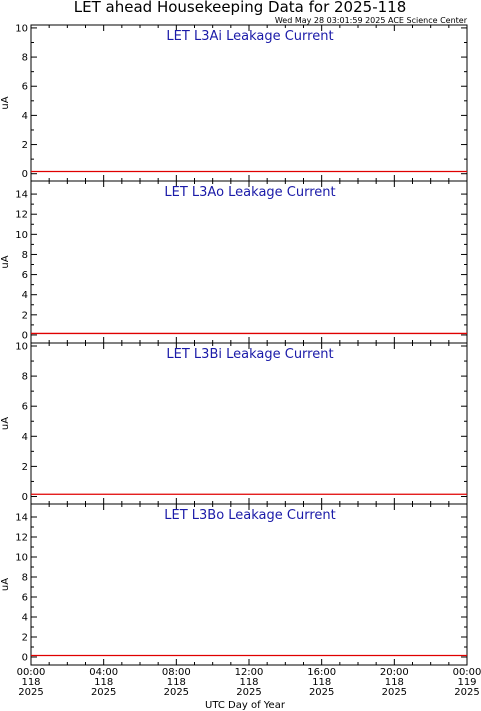 The height and width of the screenshot is (711, 481). I want to click on x-tick-time: 08:00, so click(176, 672).